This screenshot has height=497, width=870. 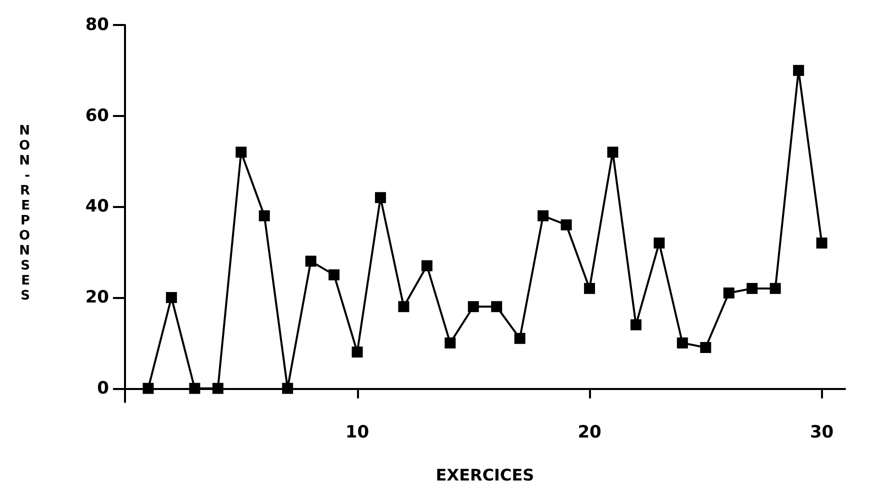 I want to click on y-tick-label: 0, so click(x=103, y=388).